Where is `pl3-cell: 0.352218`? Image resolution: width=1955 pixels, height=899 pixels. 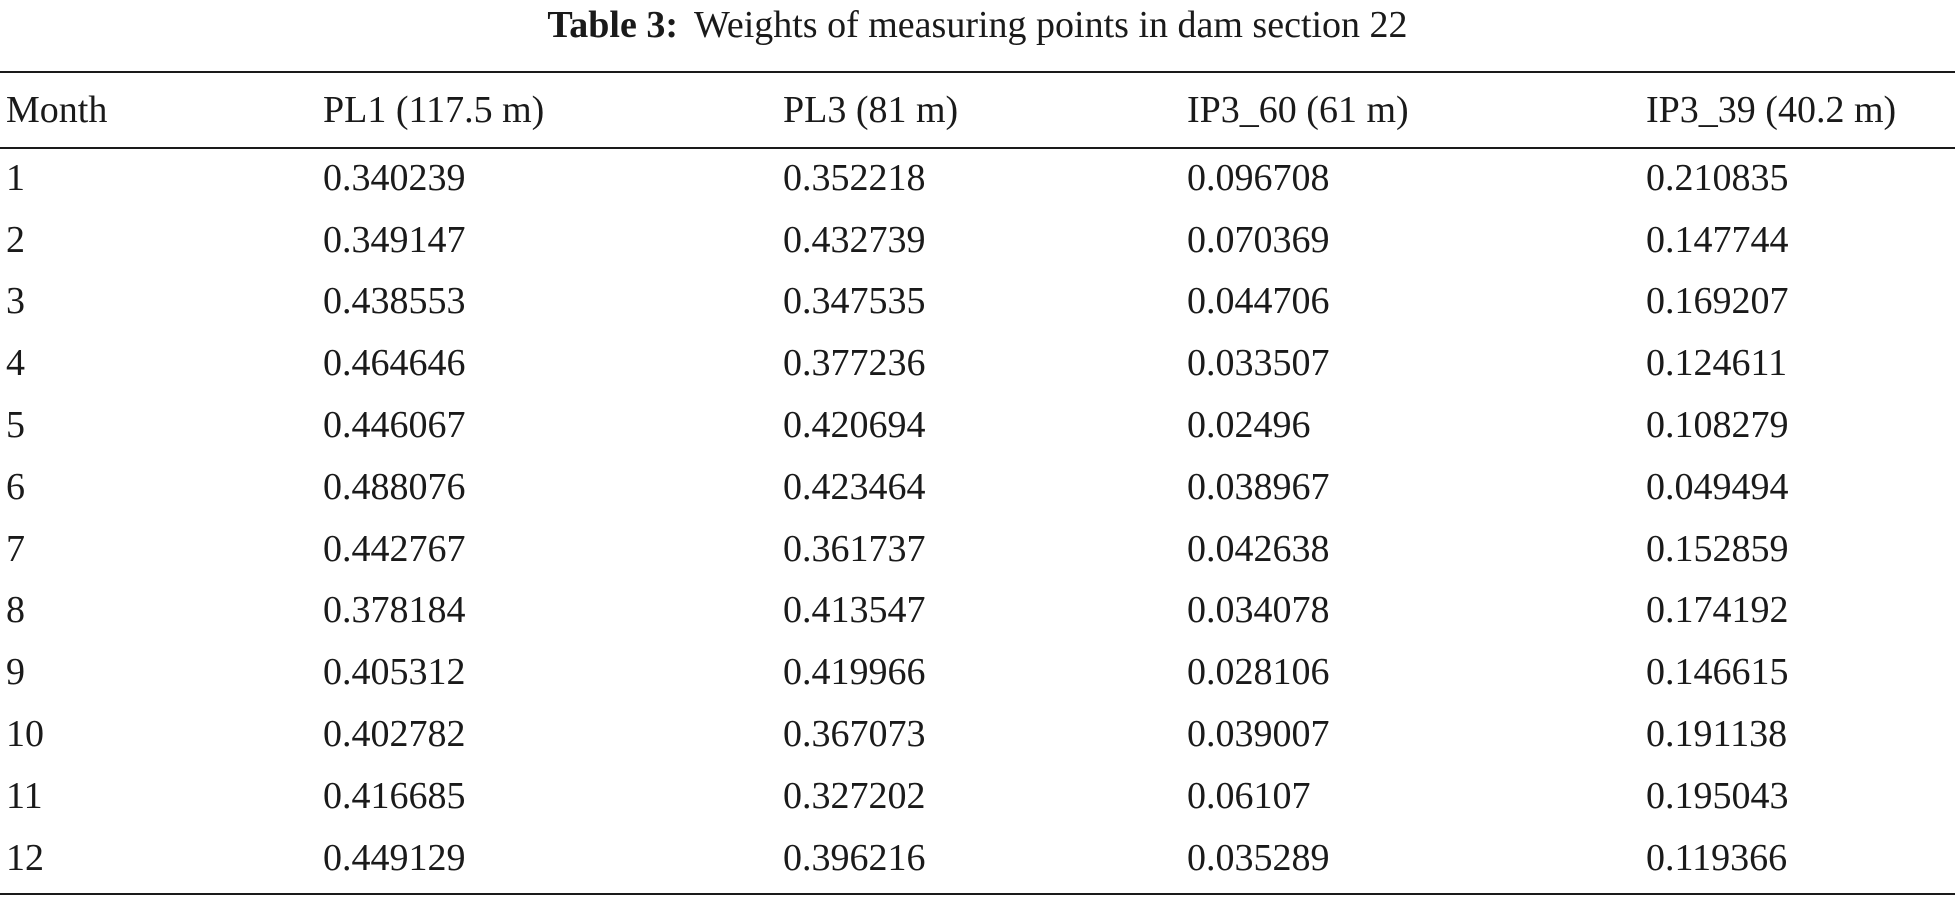 pl3-cell: 0.352218 is located at coordinates (854, 177).